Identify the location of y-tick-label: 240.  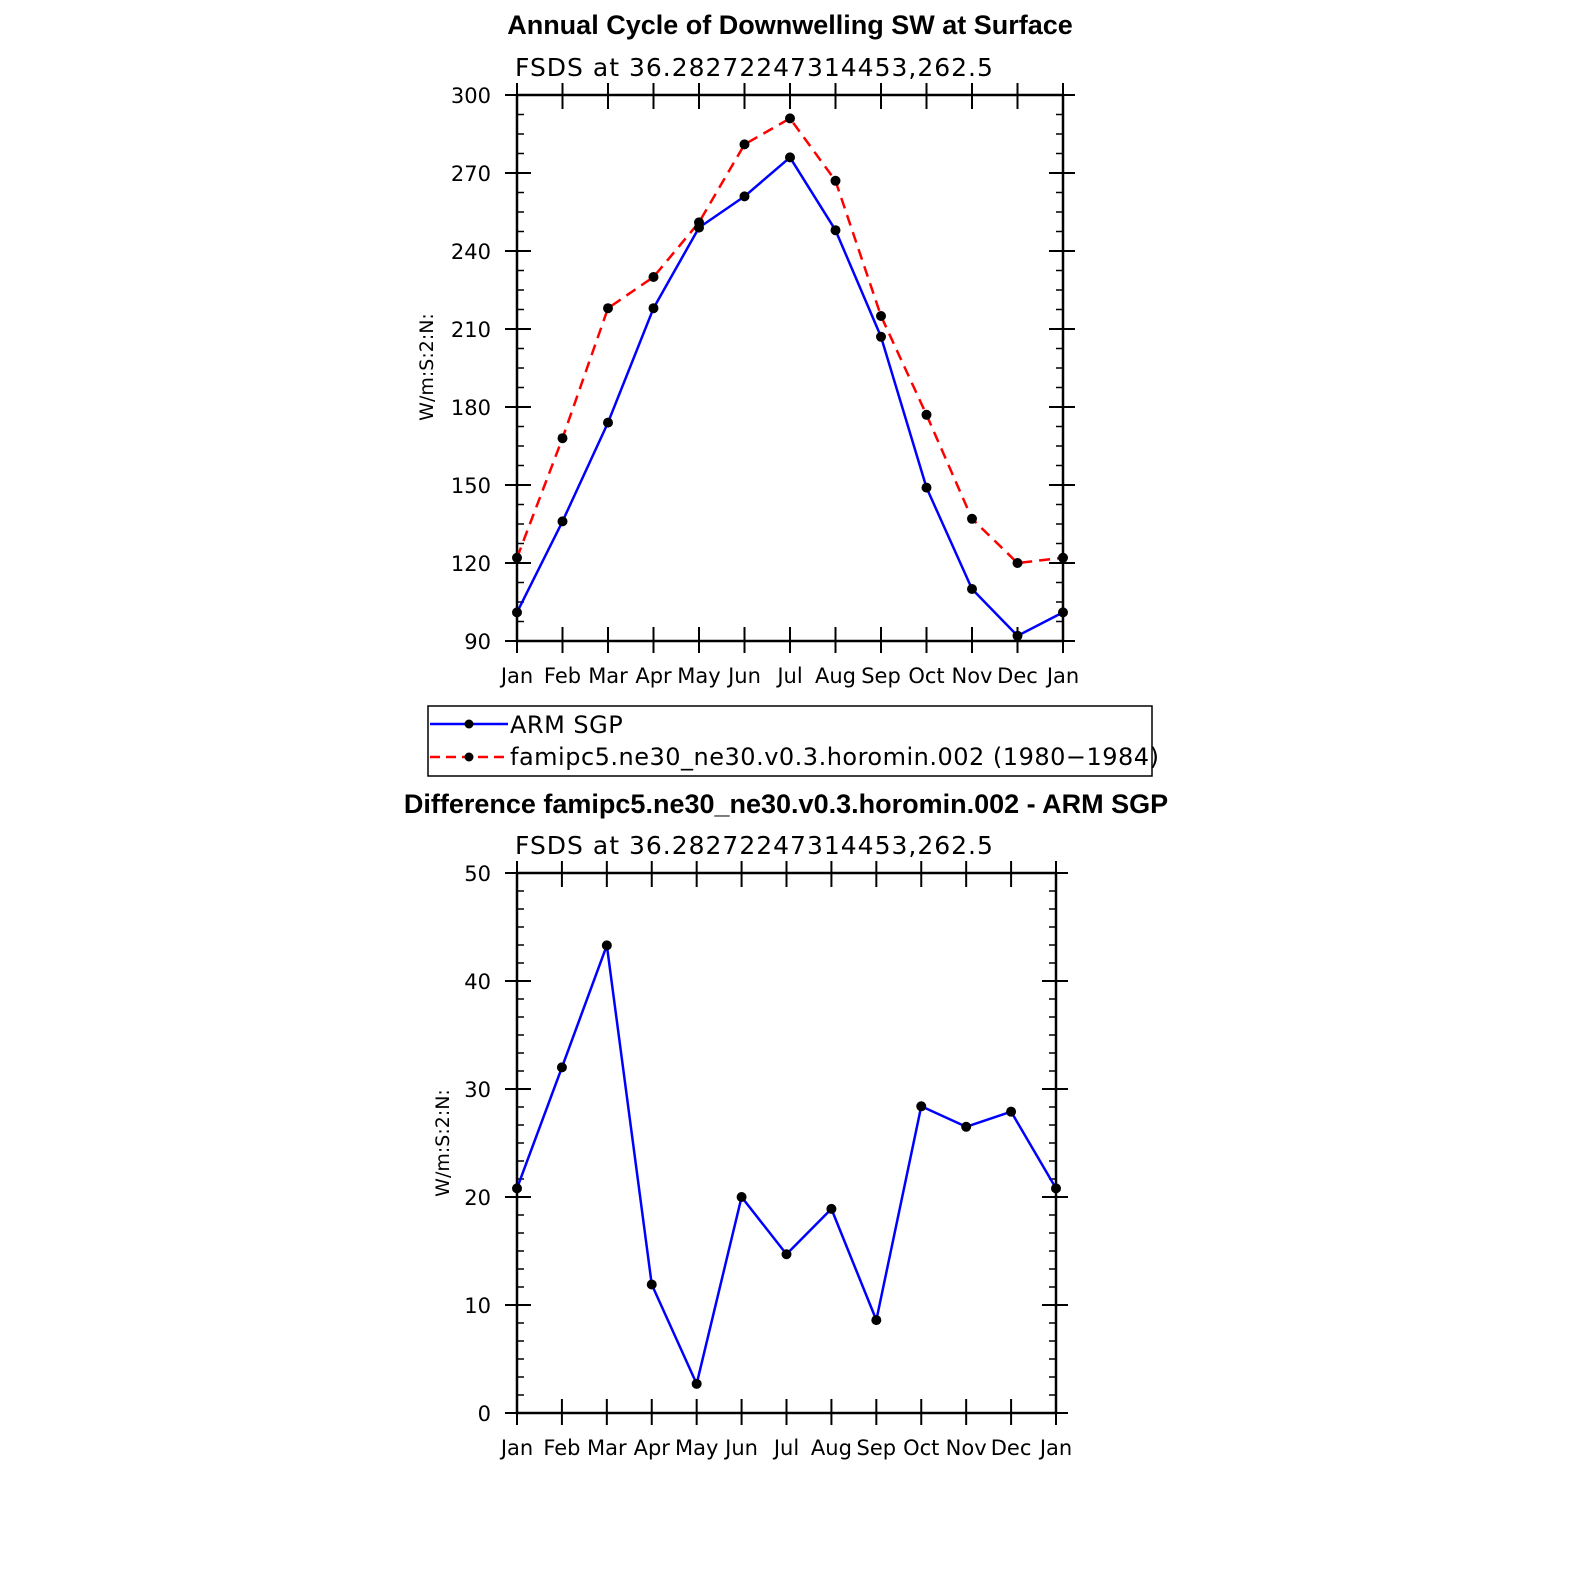
(471, 252).